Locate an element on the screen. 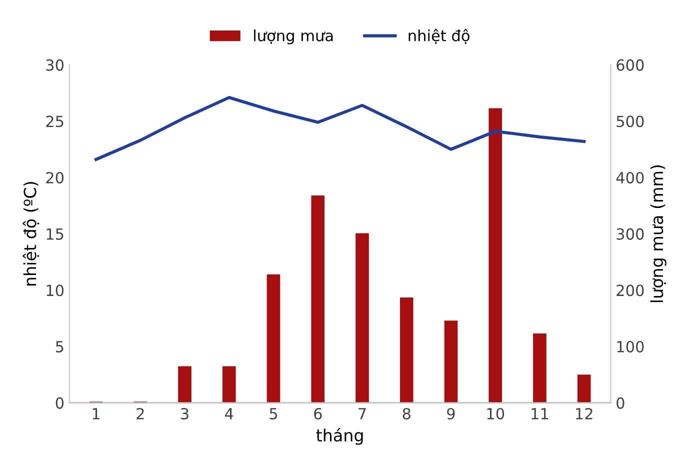  y2-tick-label: 100 is located at coordinates (630, 346).